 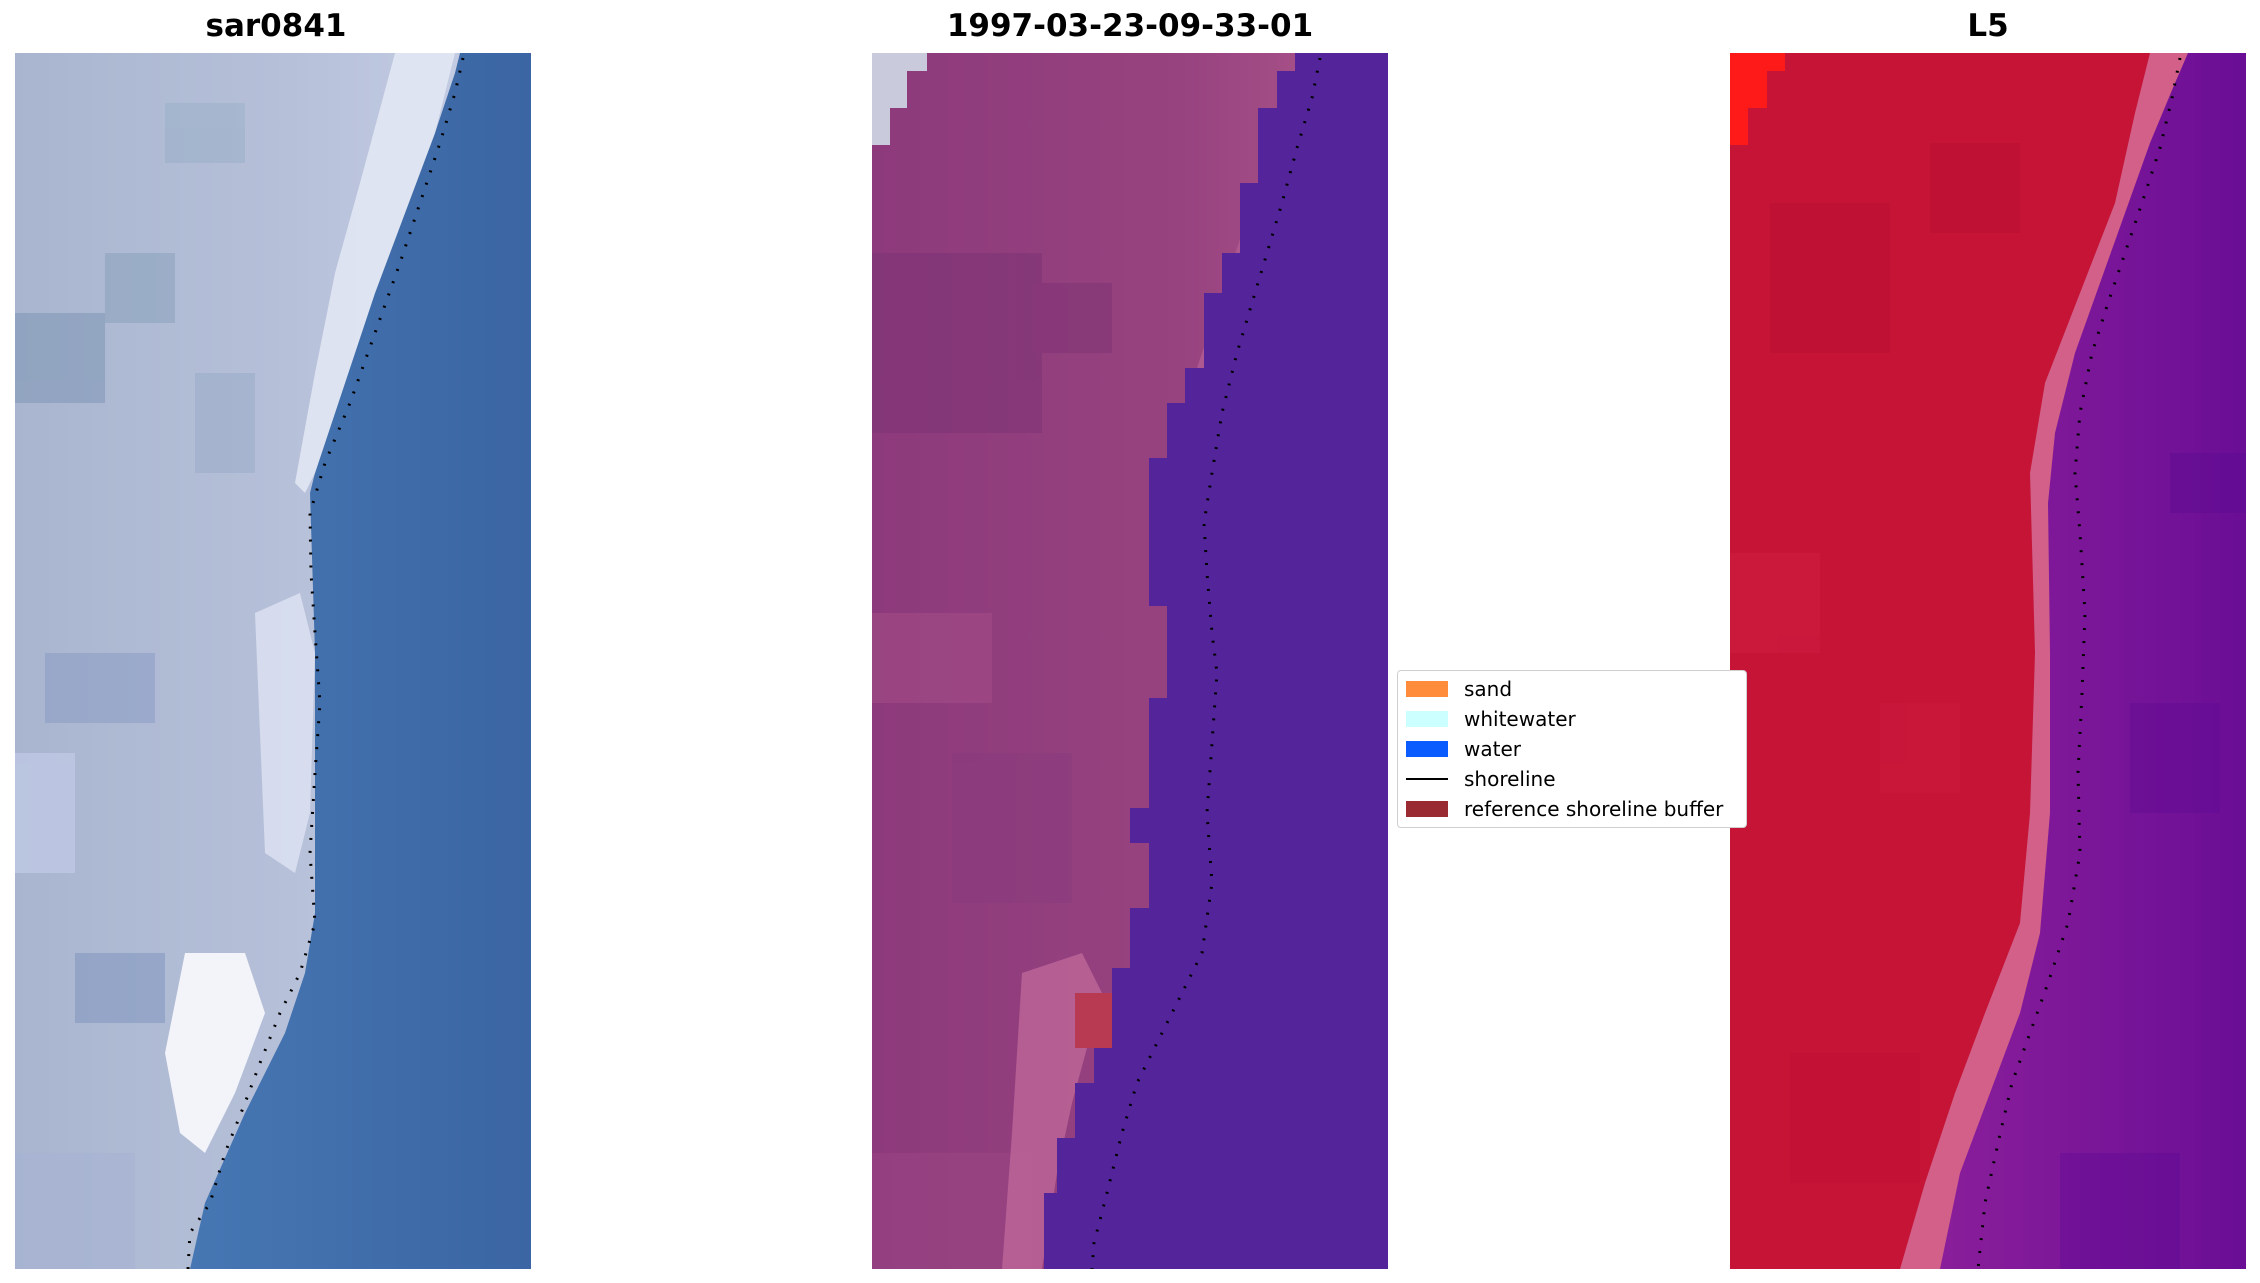 I want to click on index-water-texture, so click(x=2153, y=861).